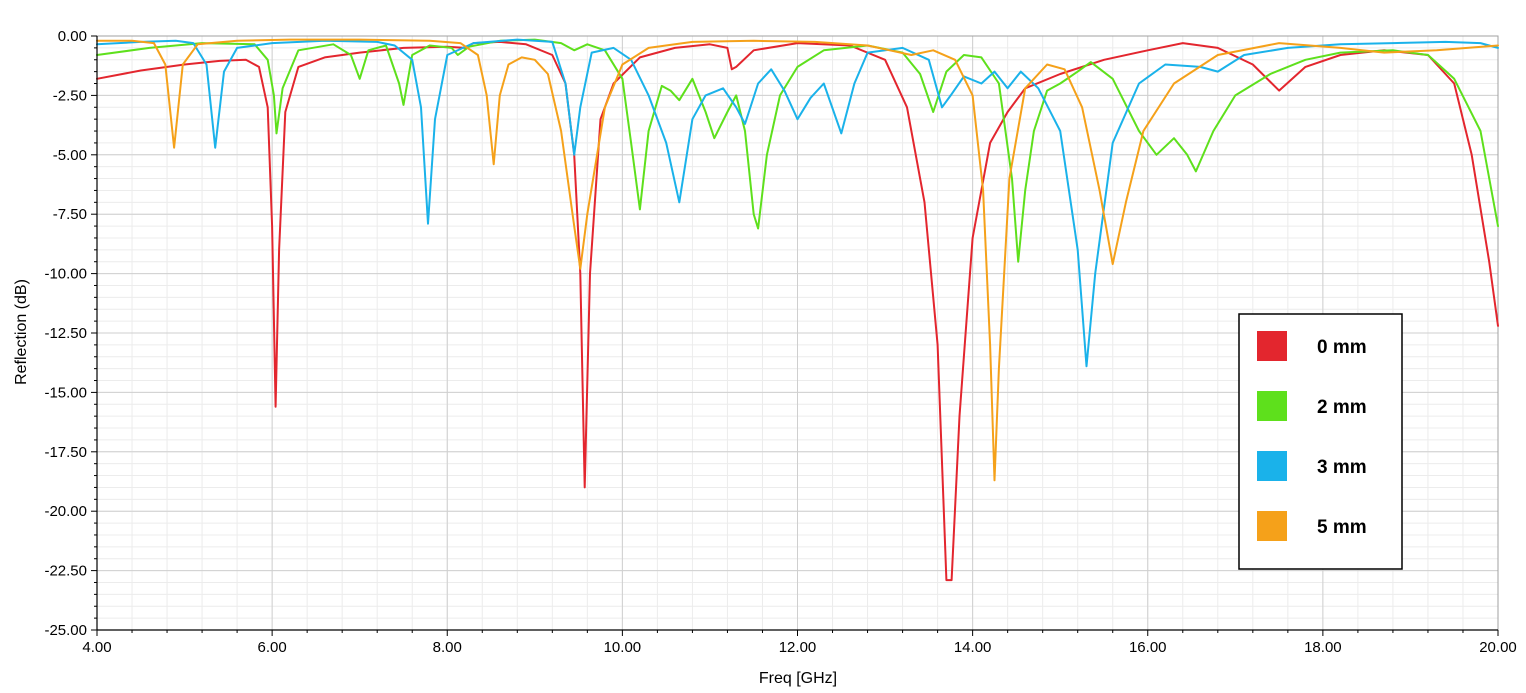 The width and height of the screenshot is (1526, 693). I want to click on legend-label: 0 mm, so click(1342, 347).